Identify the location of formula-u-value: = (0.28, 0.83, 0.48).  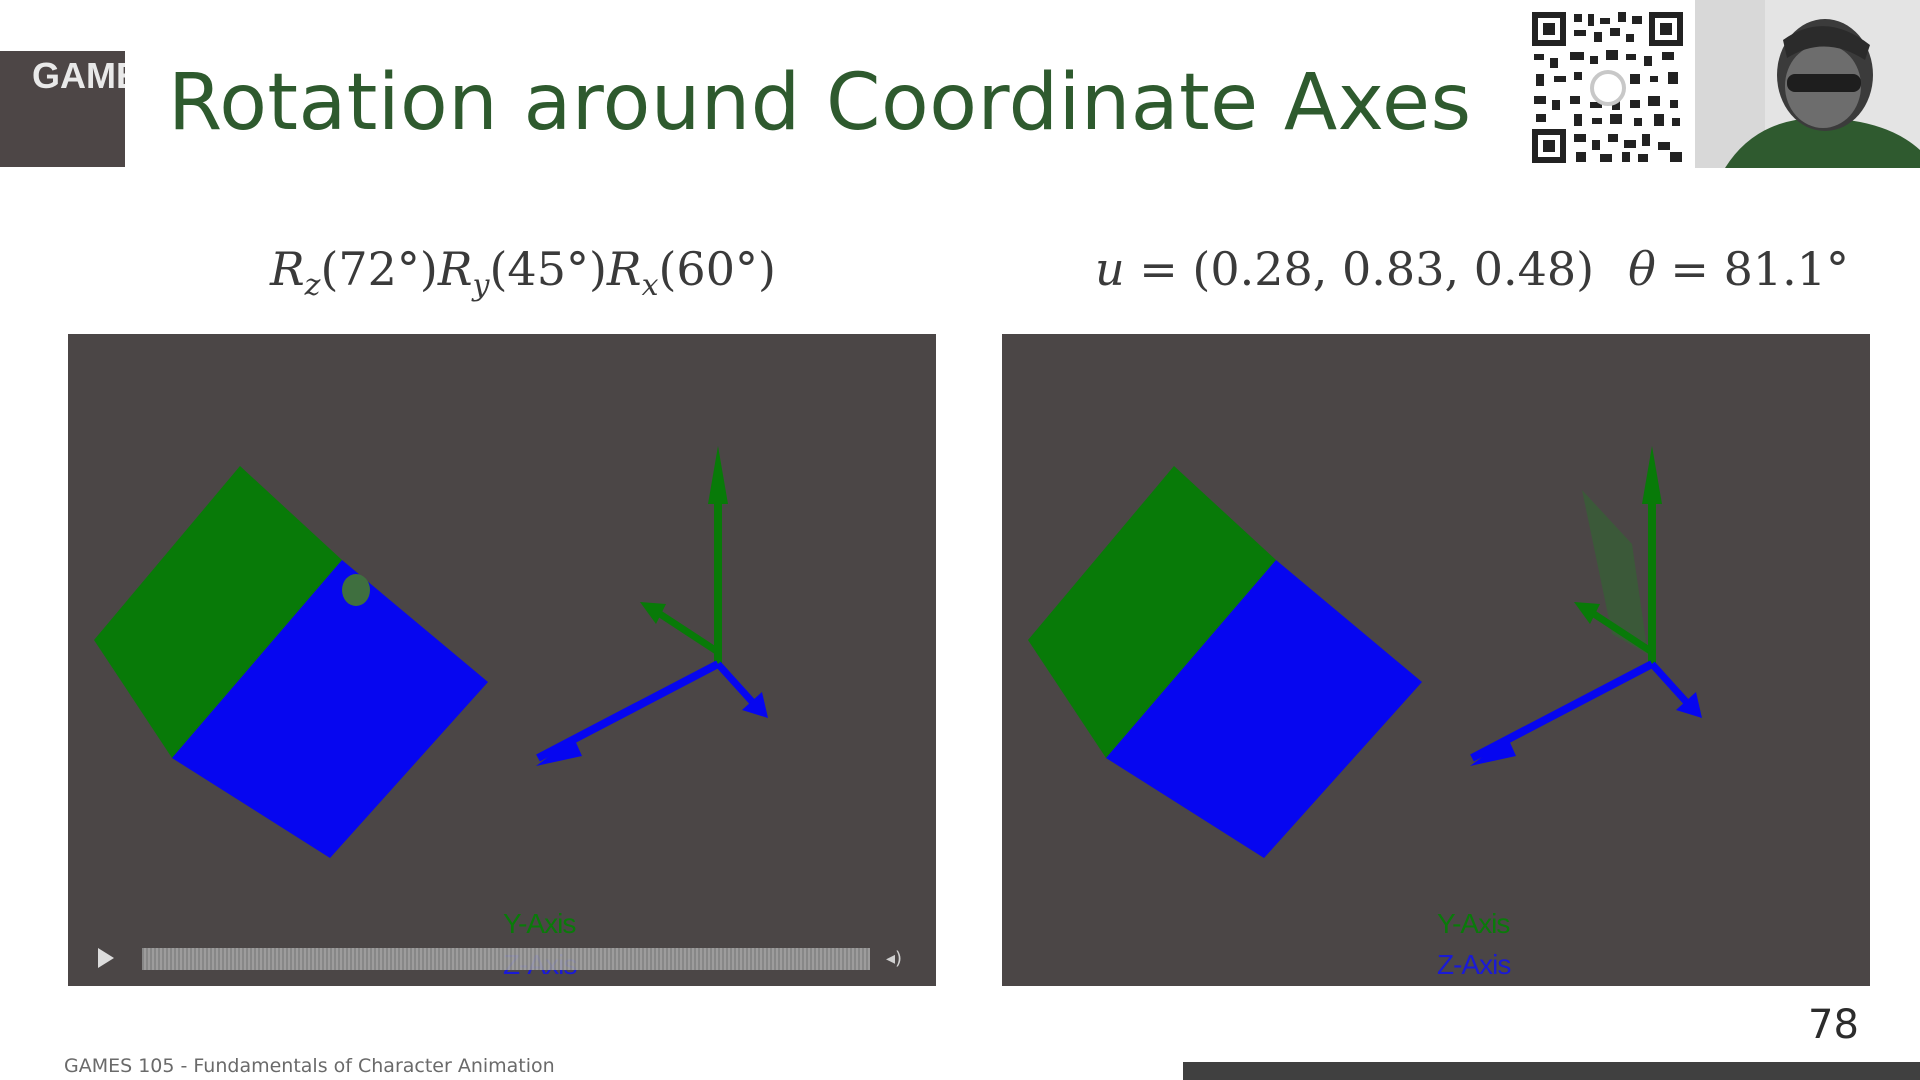
(1359, 269).